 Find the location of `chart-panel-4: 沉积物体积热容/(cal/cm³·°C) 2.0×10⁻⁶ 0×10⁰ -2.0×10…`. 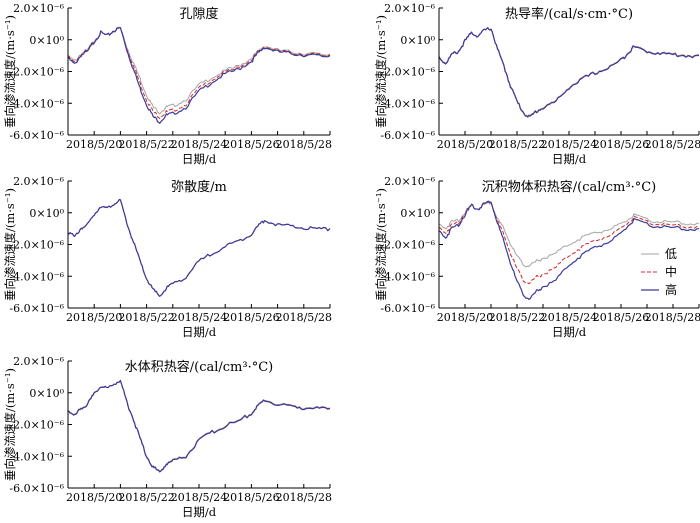

chart-panel-4: 沉积物体积热容/(cal/cm³·°C) 2.0×10⁻⁶ 0×10⁰ -2.0×10… is located at coordinates (537, 257).